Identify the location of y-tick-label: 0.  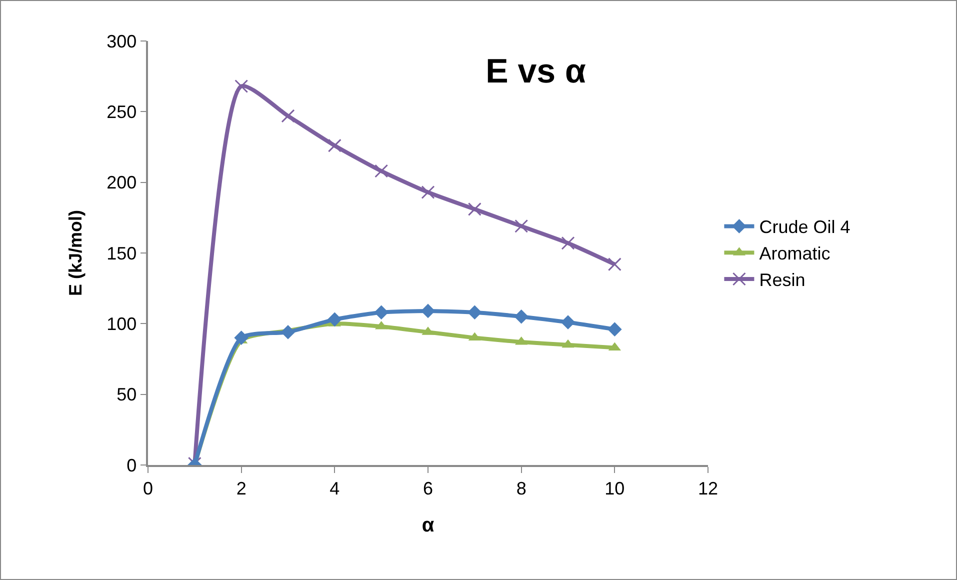
(131, 465).